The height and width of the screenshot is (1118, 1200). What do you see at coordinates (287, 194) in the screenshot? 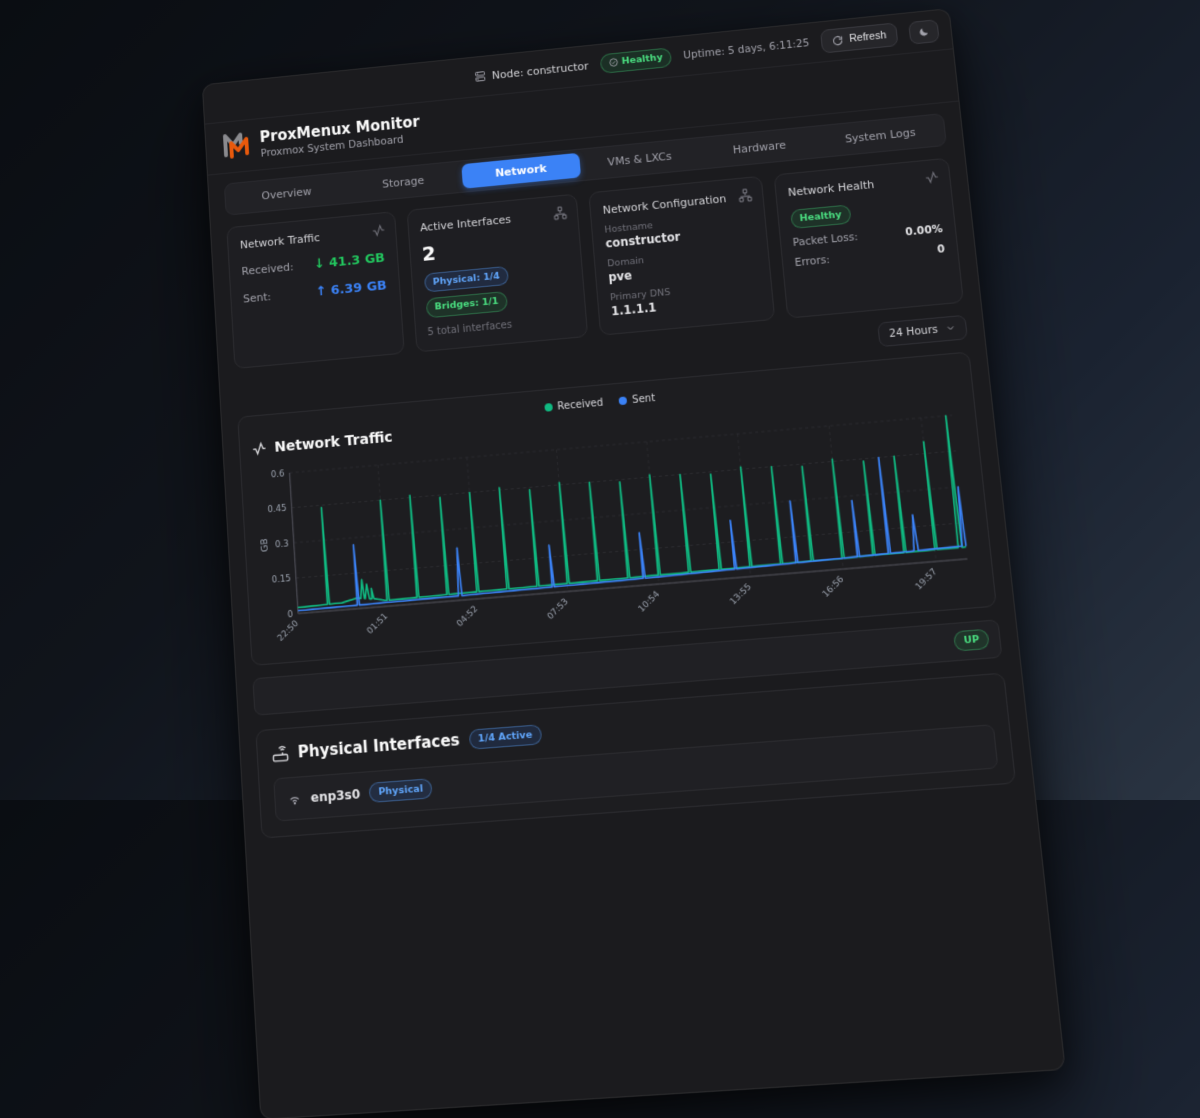
I see `tab-overview: Overview` at bounding box center [287, 194].